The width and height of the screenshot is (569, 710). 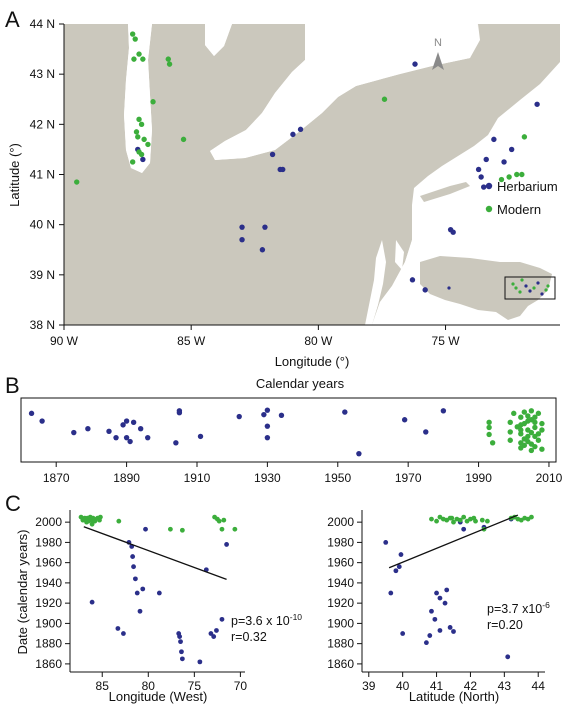 I want to click on map-xtick-label: 80 W, so click(x=318, y=341).